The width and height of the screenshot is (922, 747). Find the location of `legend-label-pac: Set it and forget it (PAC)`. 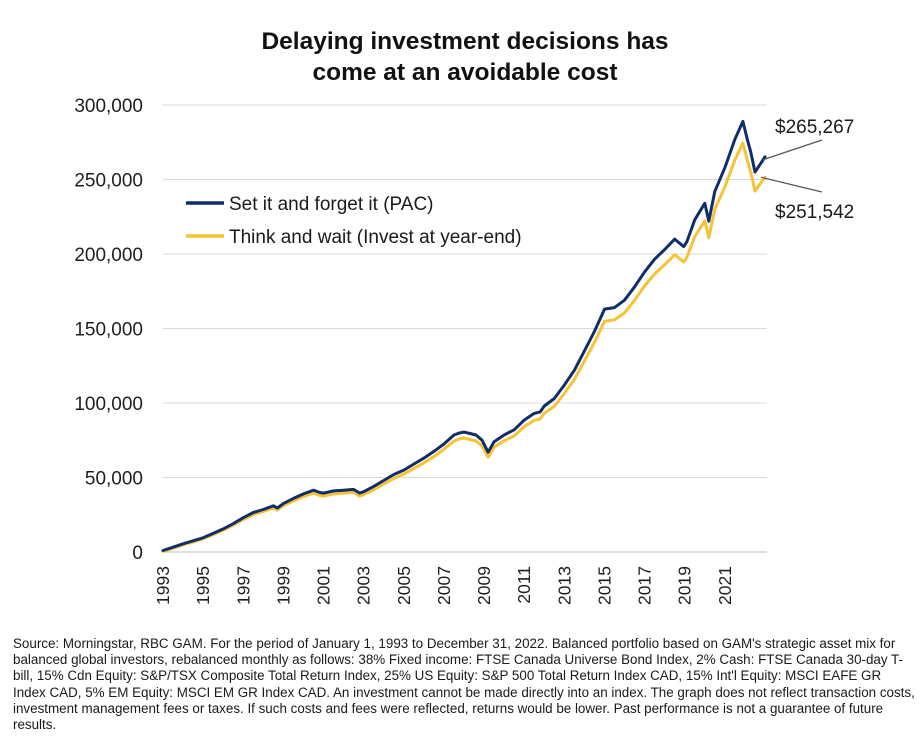

legend-label-pac: Set it and forget it (PAC) is located at coordinates (331, 204).